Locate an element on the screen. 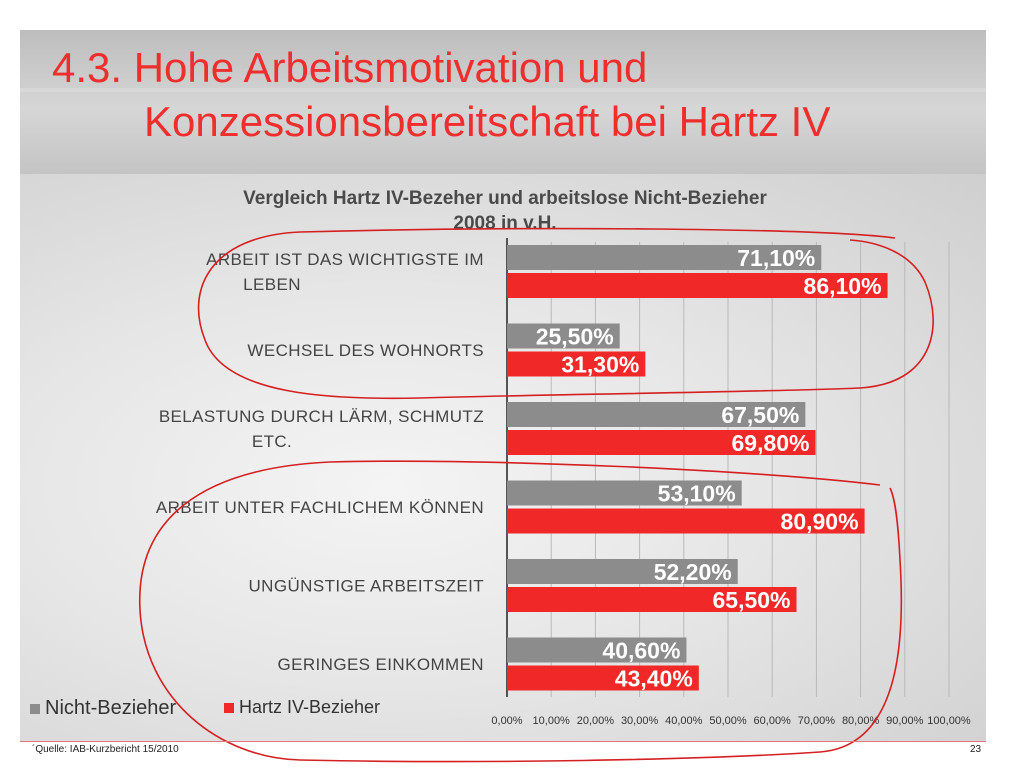  x-tick-label: 10,00% is located at coordinates (552, 721).